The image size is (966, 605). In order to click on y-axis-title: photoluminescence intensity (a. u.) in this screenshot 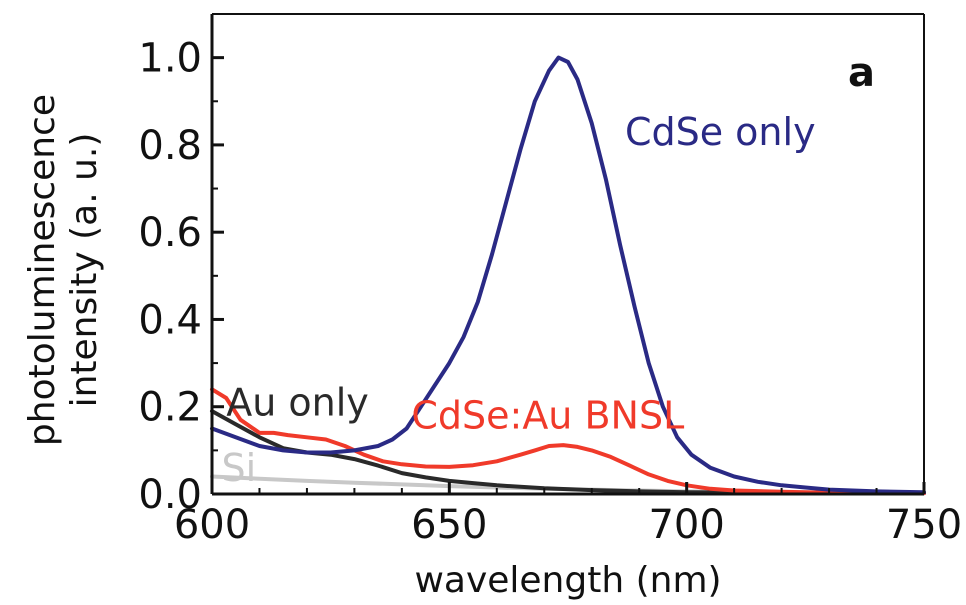, I will do `click(63, 270)`.